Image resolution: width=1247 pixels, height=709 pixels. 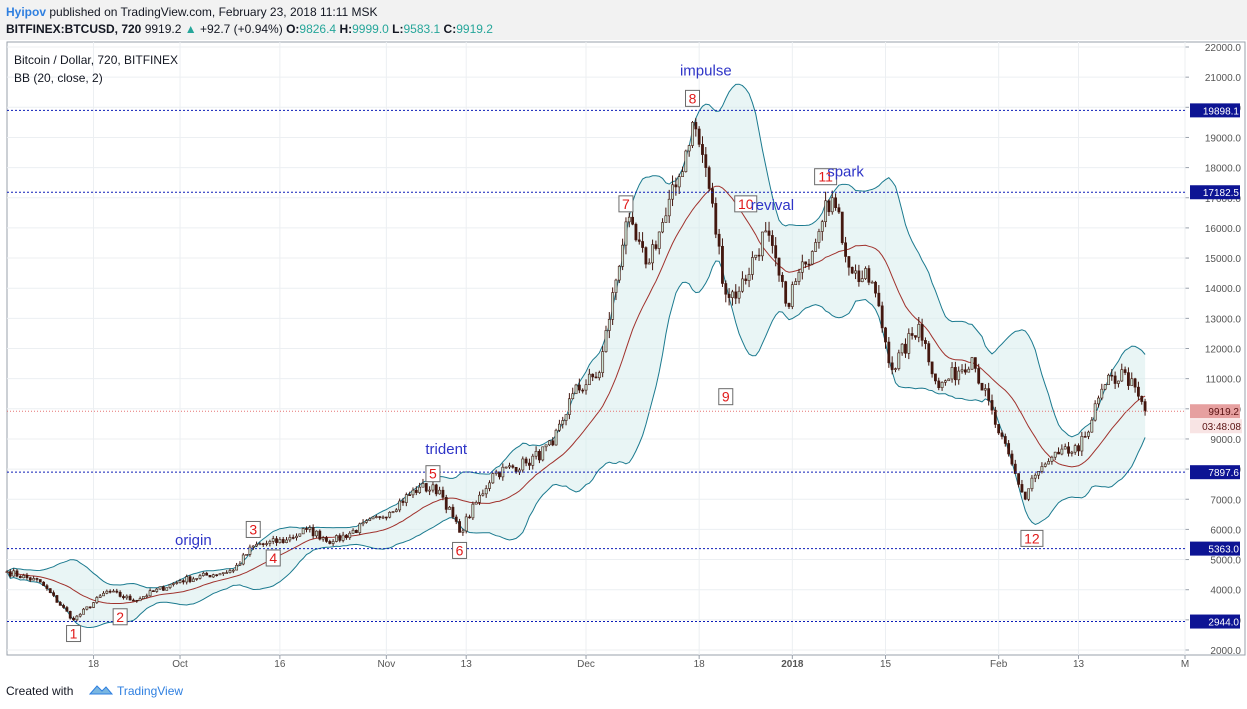 I want to click on y-tick-label: 11000.0, so click(x=1224, y=380).